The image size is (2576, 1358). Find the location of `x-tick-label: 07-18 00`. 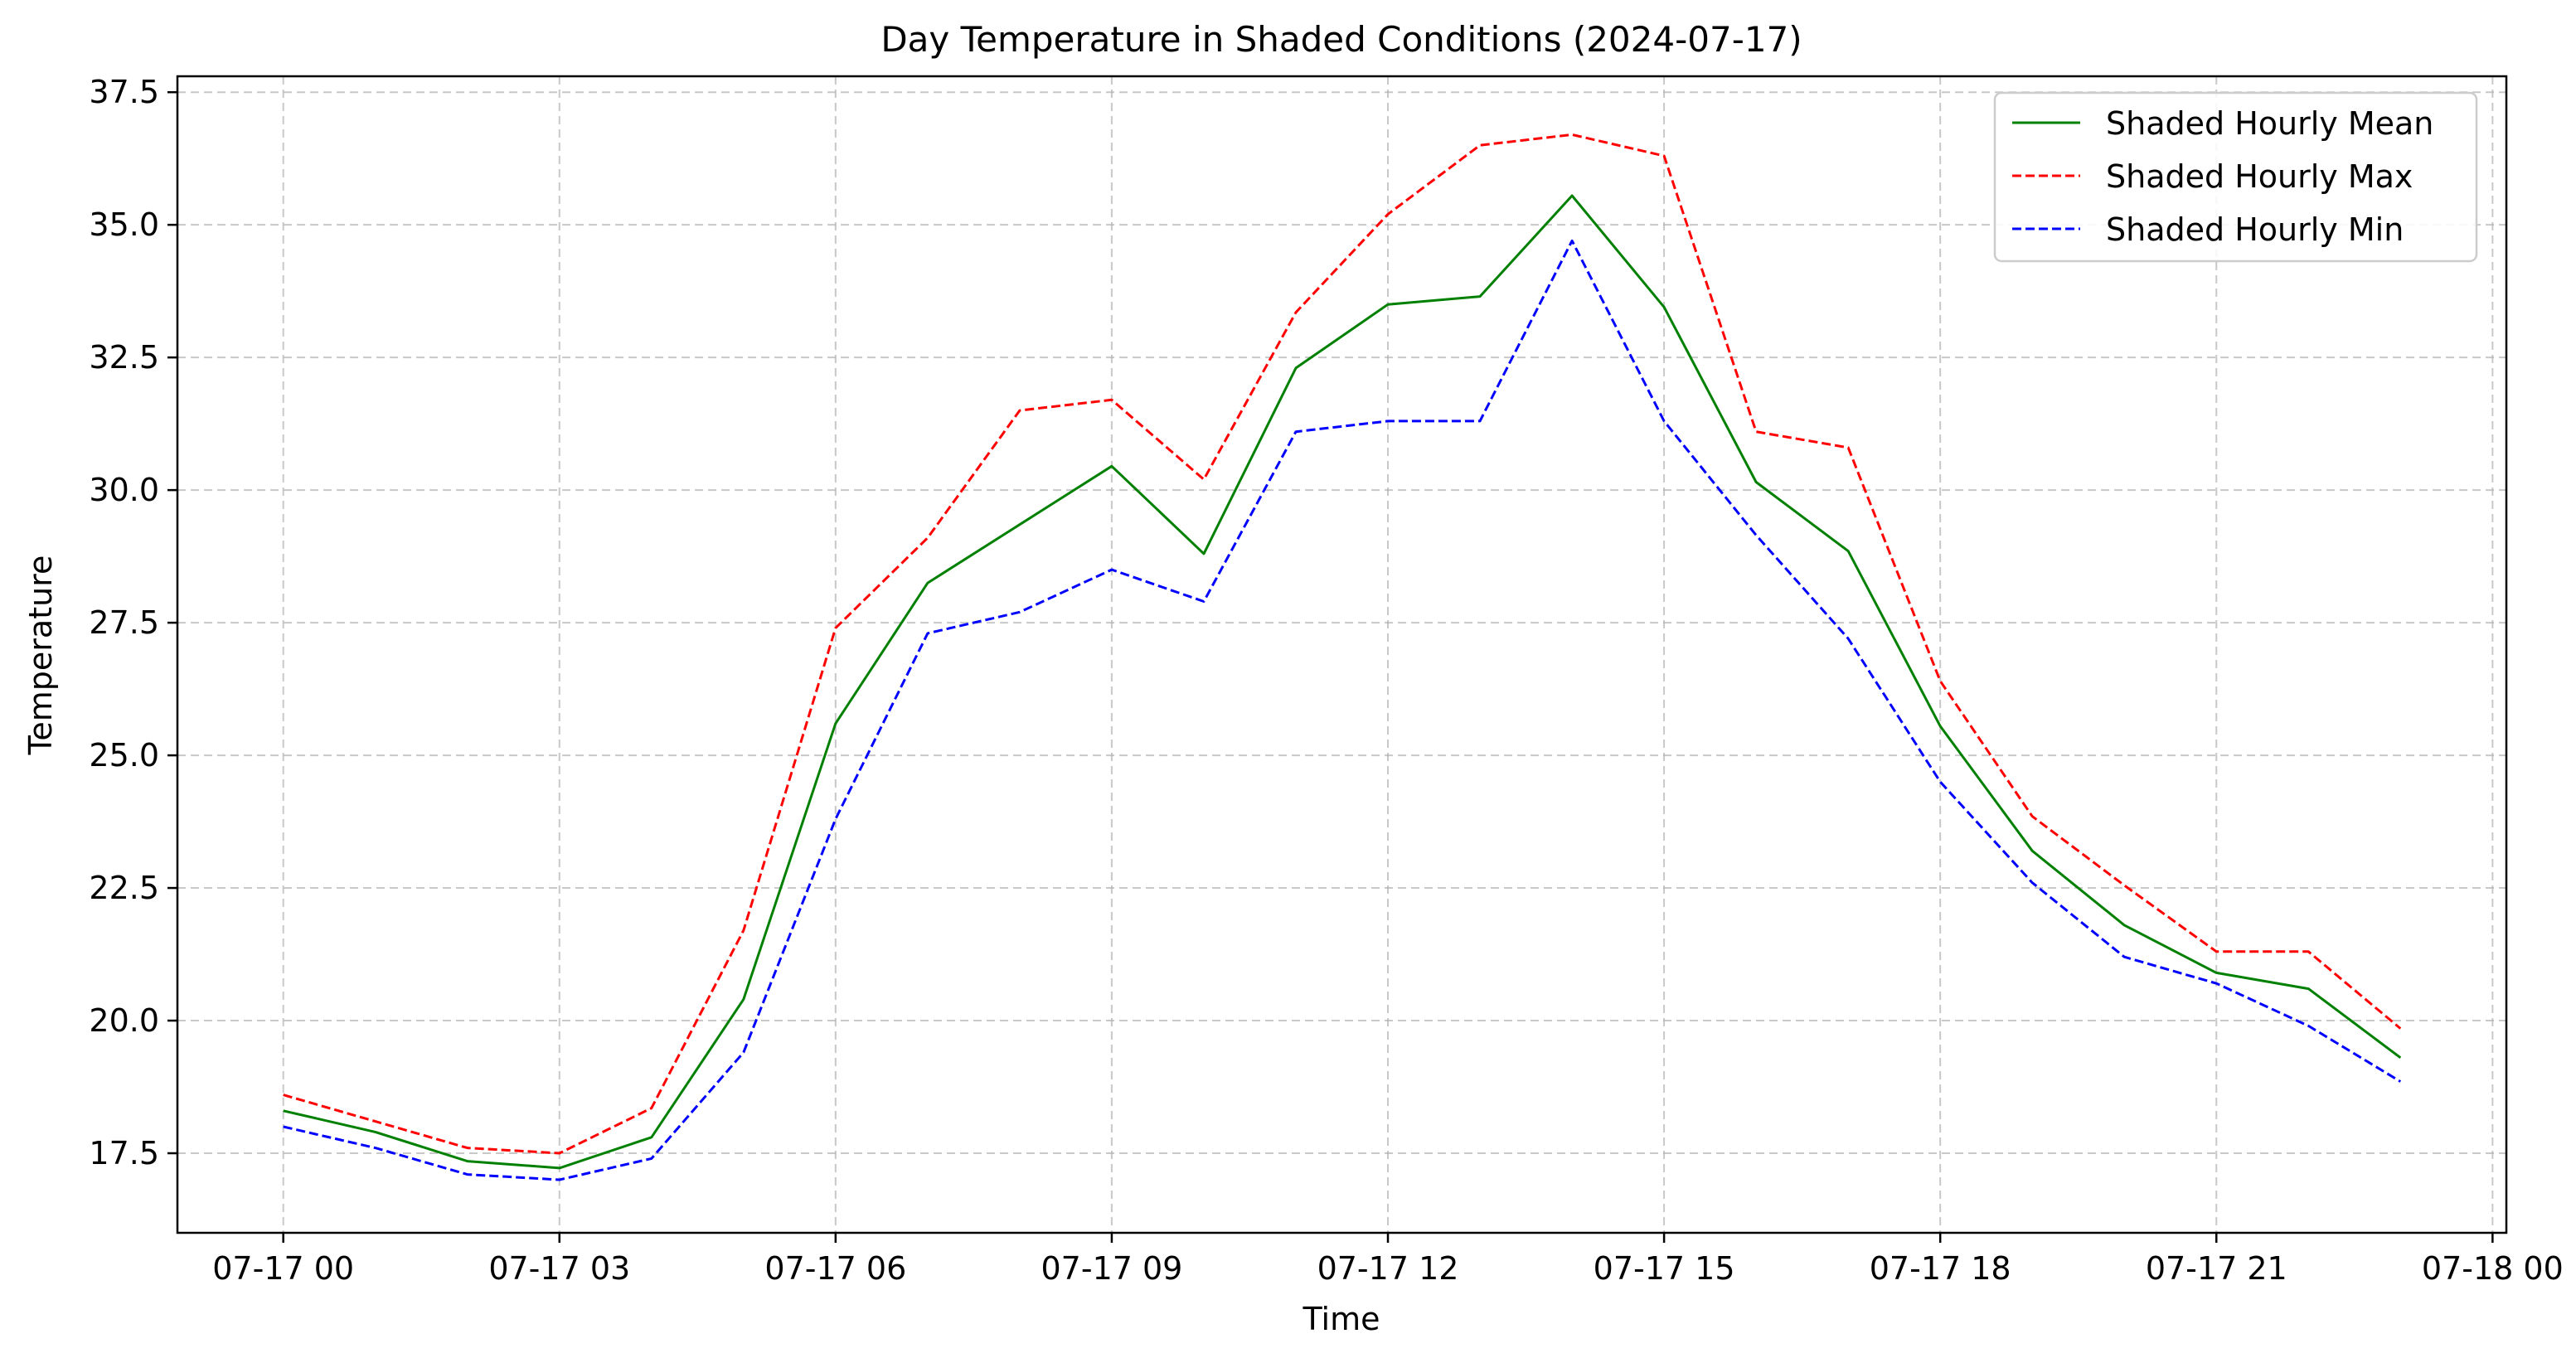

x-tick-label: 07-18 00 is located at coordinates (2493, 1268).